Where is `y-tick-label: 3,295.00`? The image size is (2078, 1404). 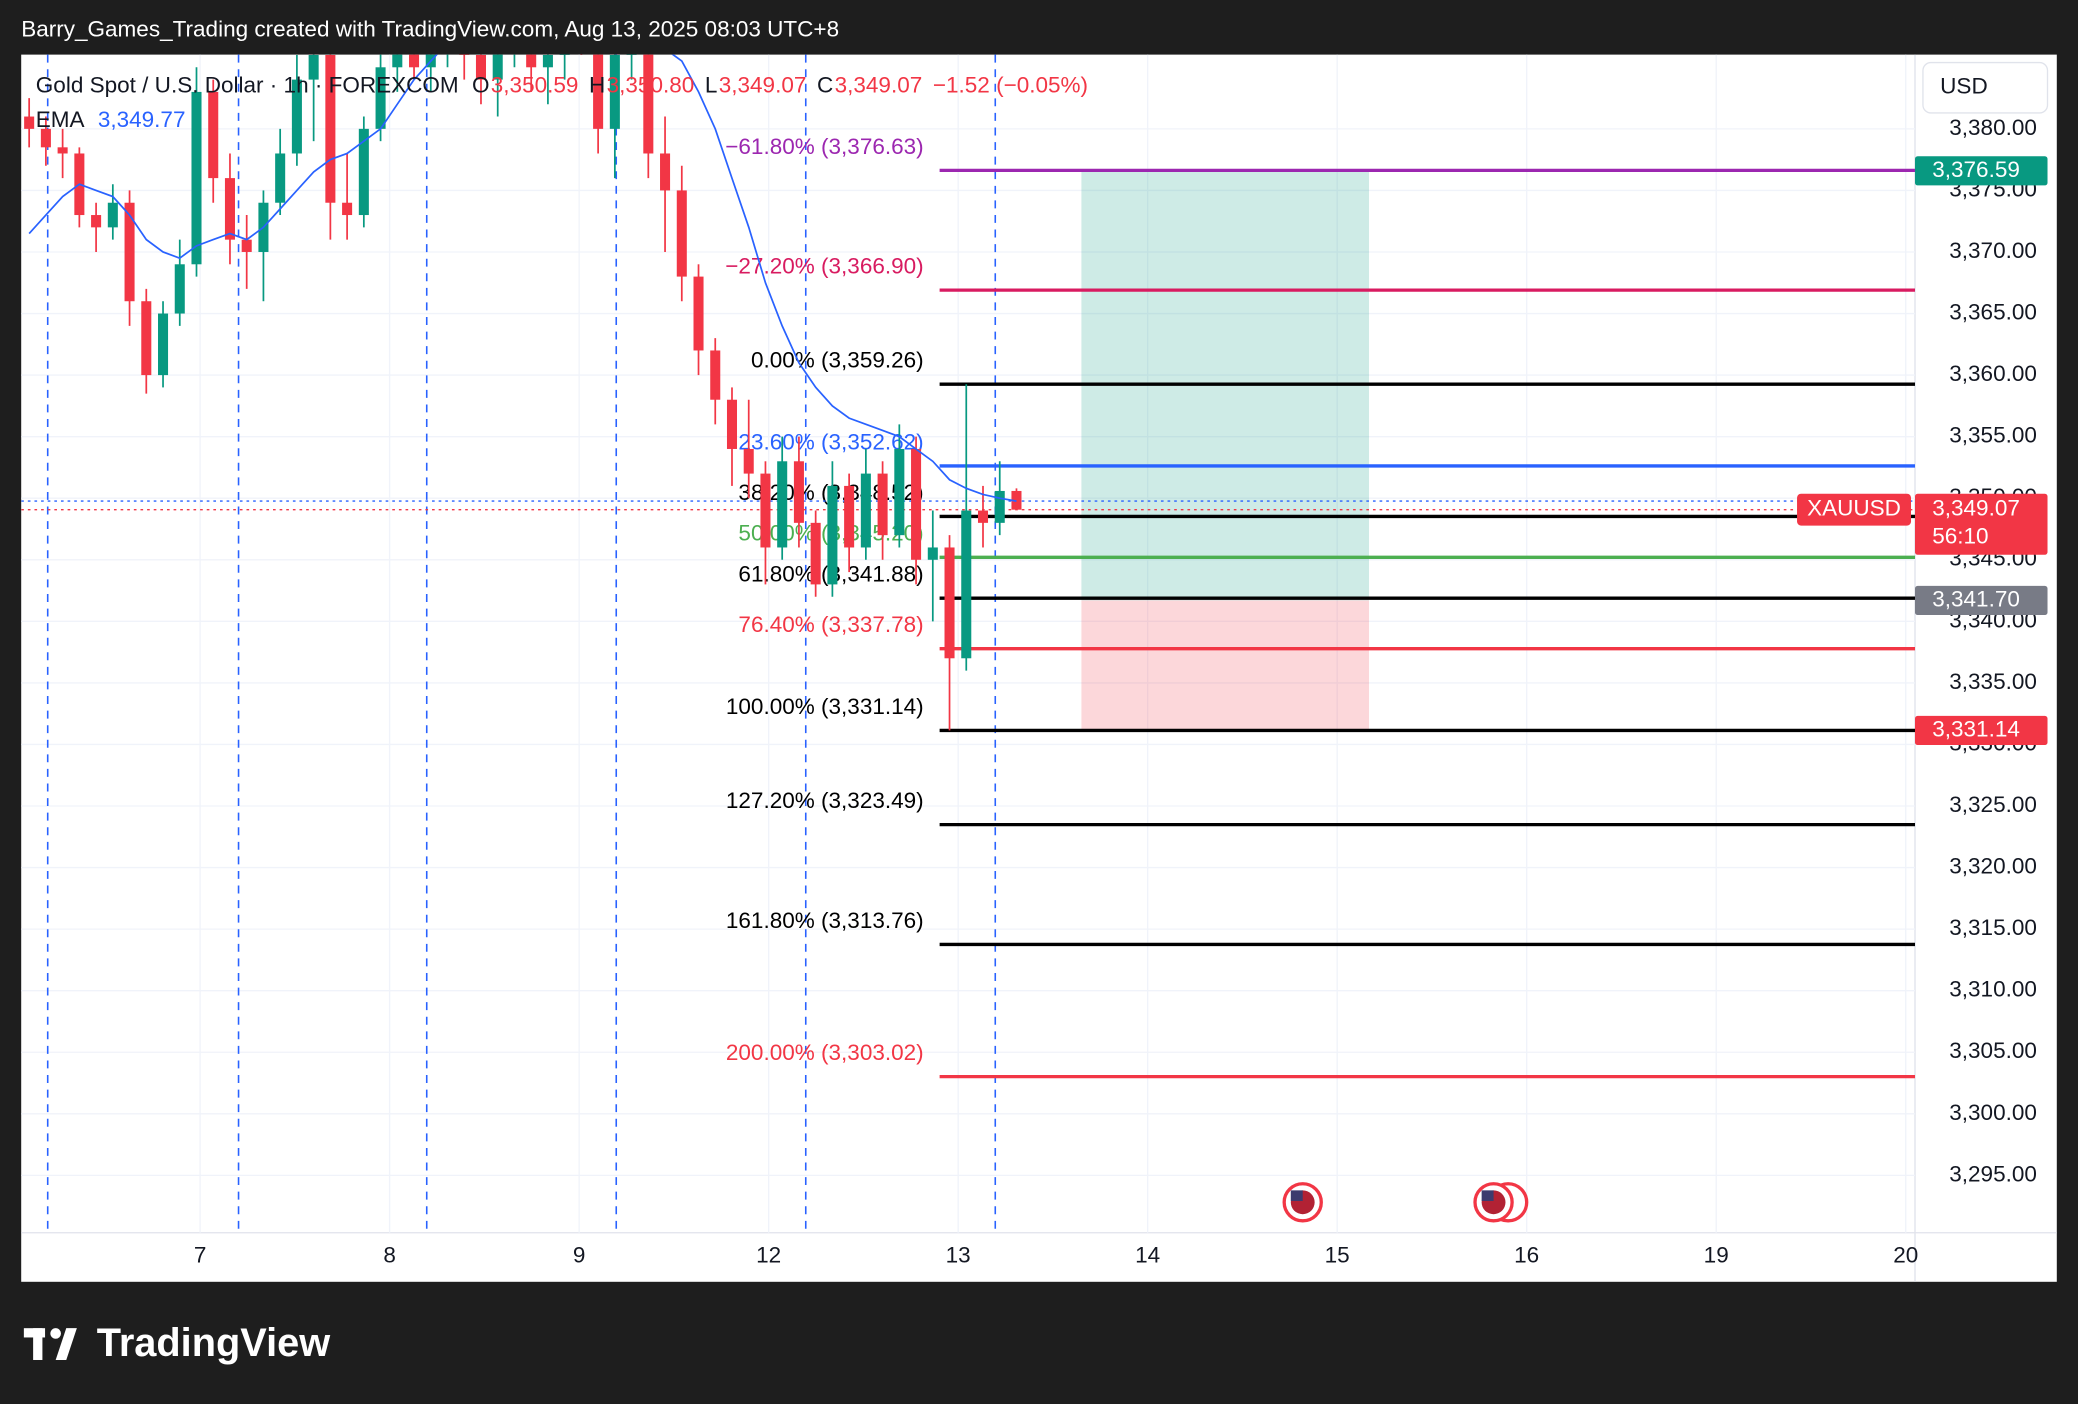 y-tick-label: 3,295.00 is located at coordinates (1993, 1173).